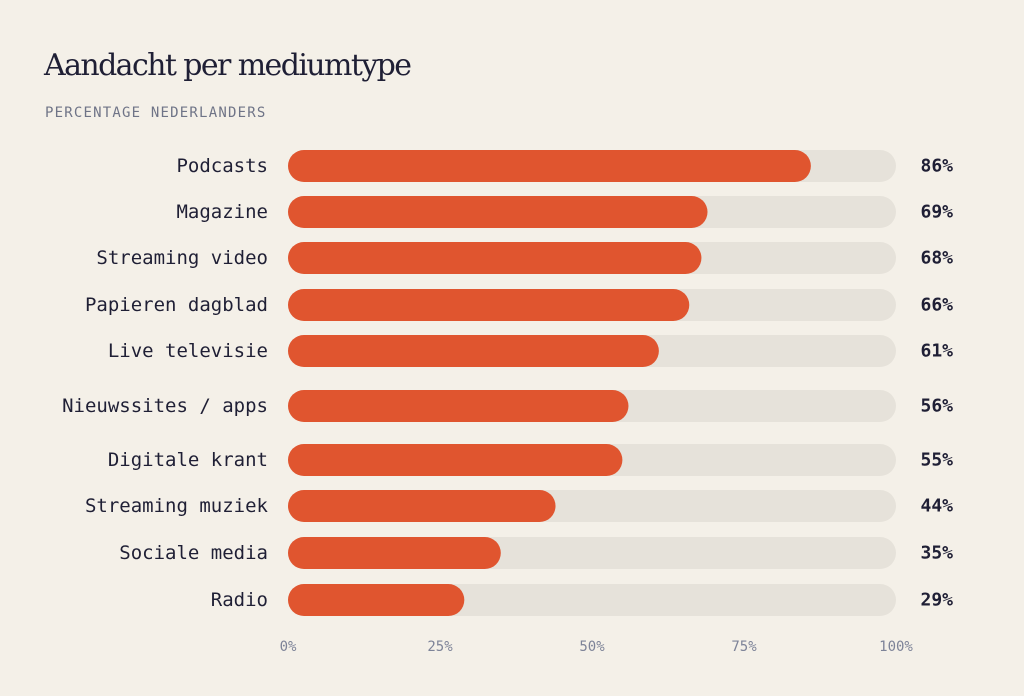 The height and width of the screenshot is (696, 1024). What do you see at coordinates (936, 600) in the screenshot?
I see `value-label: 29%` at bounding box center [936, 600].